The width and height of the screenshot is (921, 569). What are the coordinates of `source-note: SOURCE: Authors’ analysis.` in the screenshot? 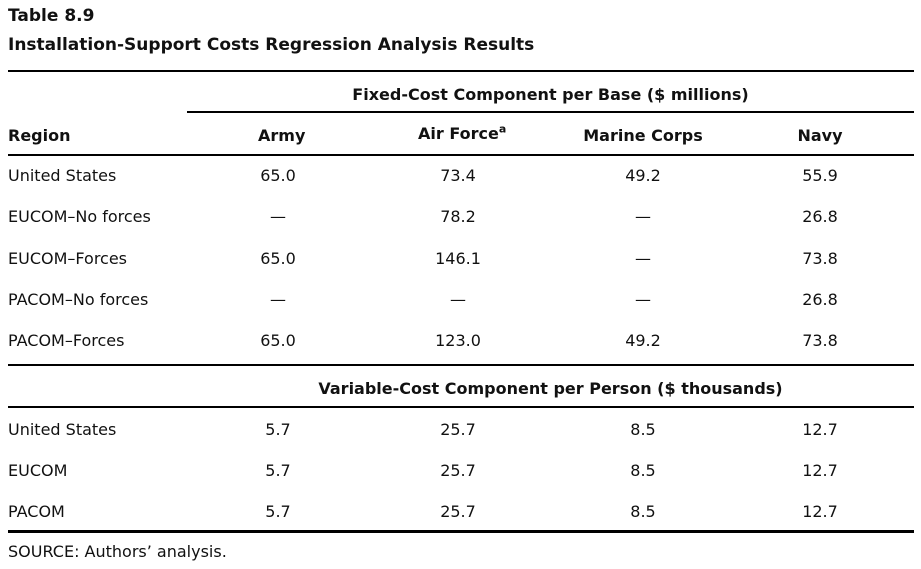 It's located at (117, 551).